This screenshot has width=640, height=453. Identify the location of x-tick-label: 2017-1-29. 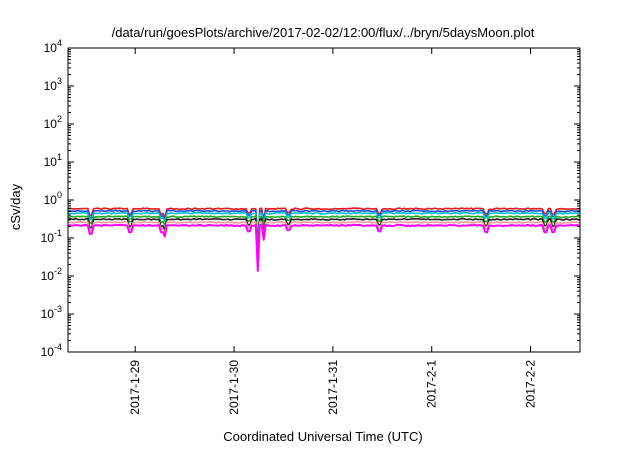
(135, 387).